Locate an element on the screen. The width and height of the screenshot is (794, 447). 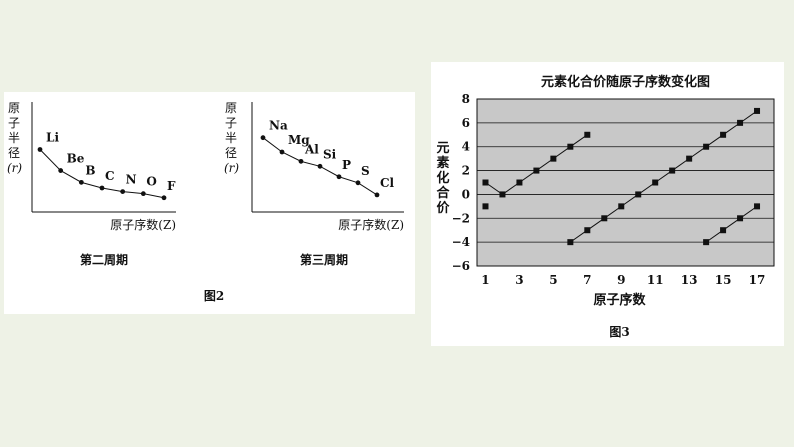
y-tick-label: −4 is located at coordinates (461, 242).